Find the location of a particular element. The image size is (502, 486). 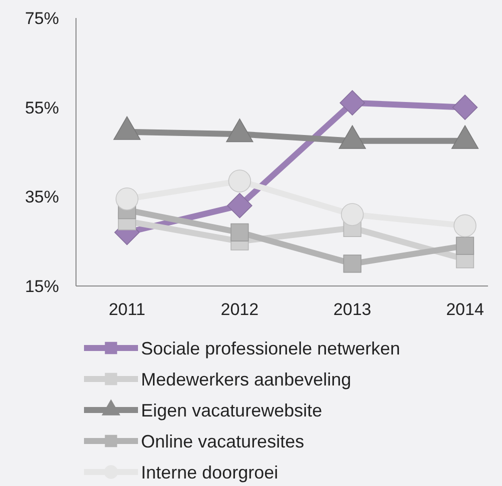

legend-label: Medewerkers aanbeveling is located at coordinates (246, 379).